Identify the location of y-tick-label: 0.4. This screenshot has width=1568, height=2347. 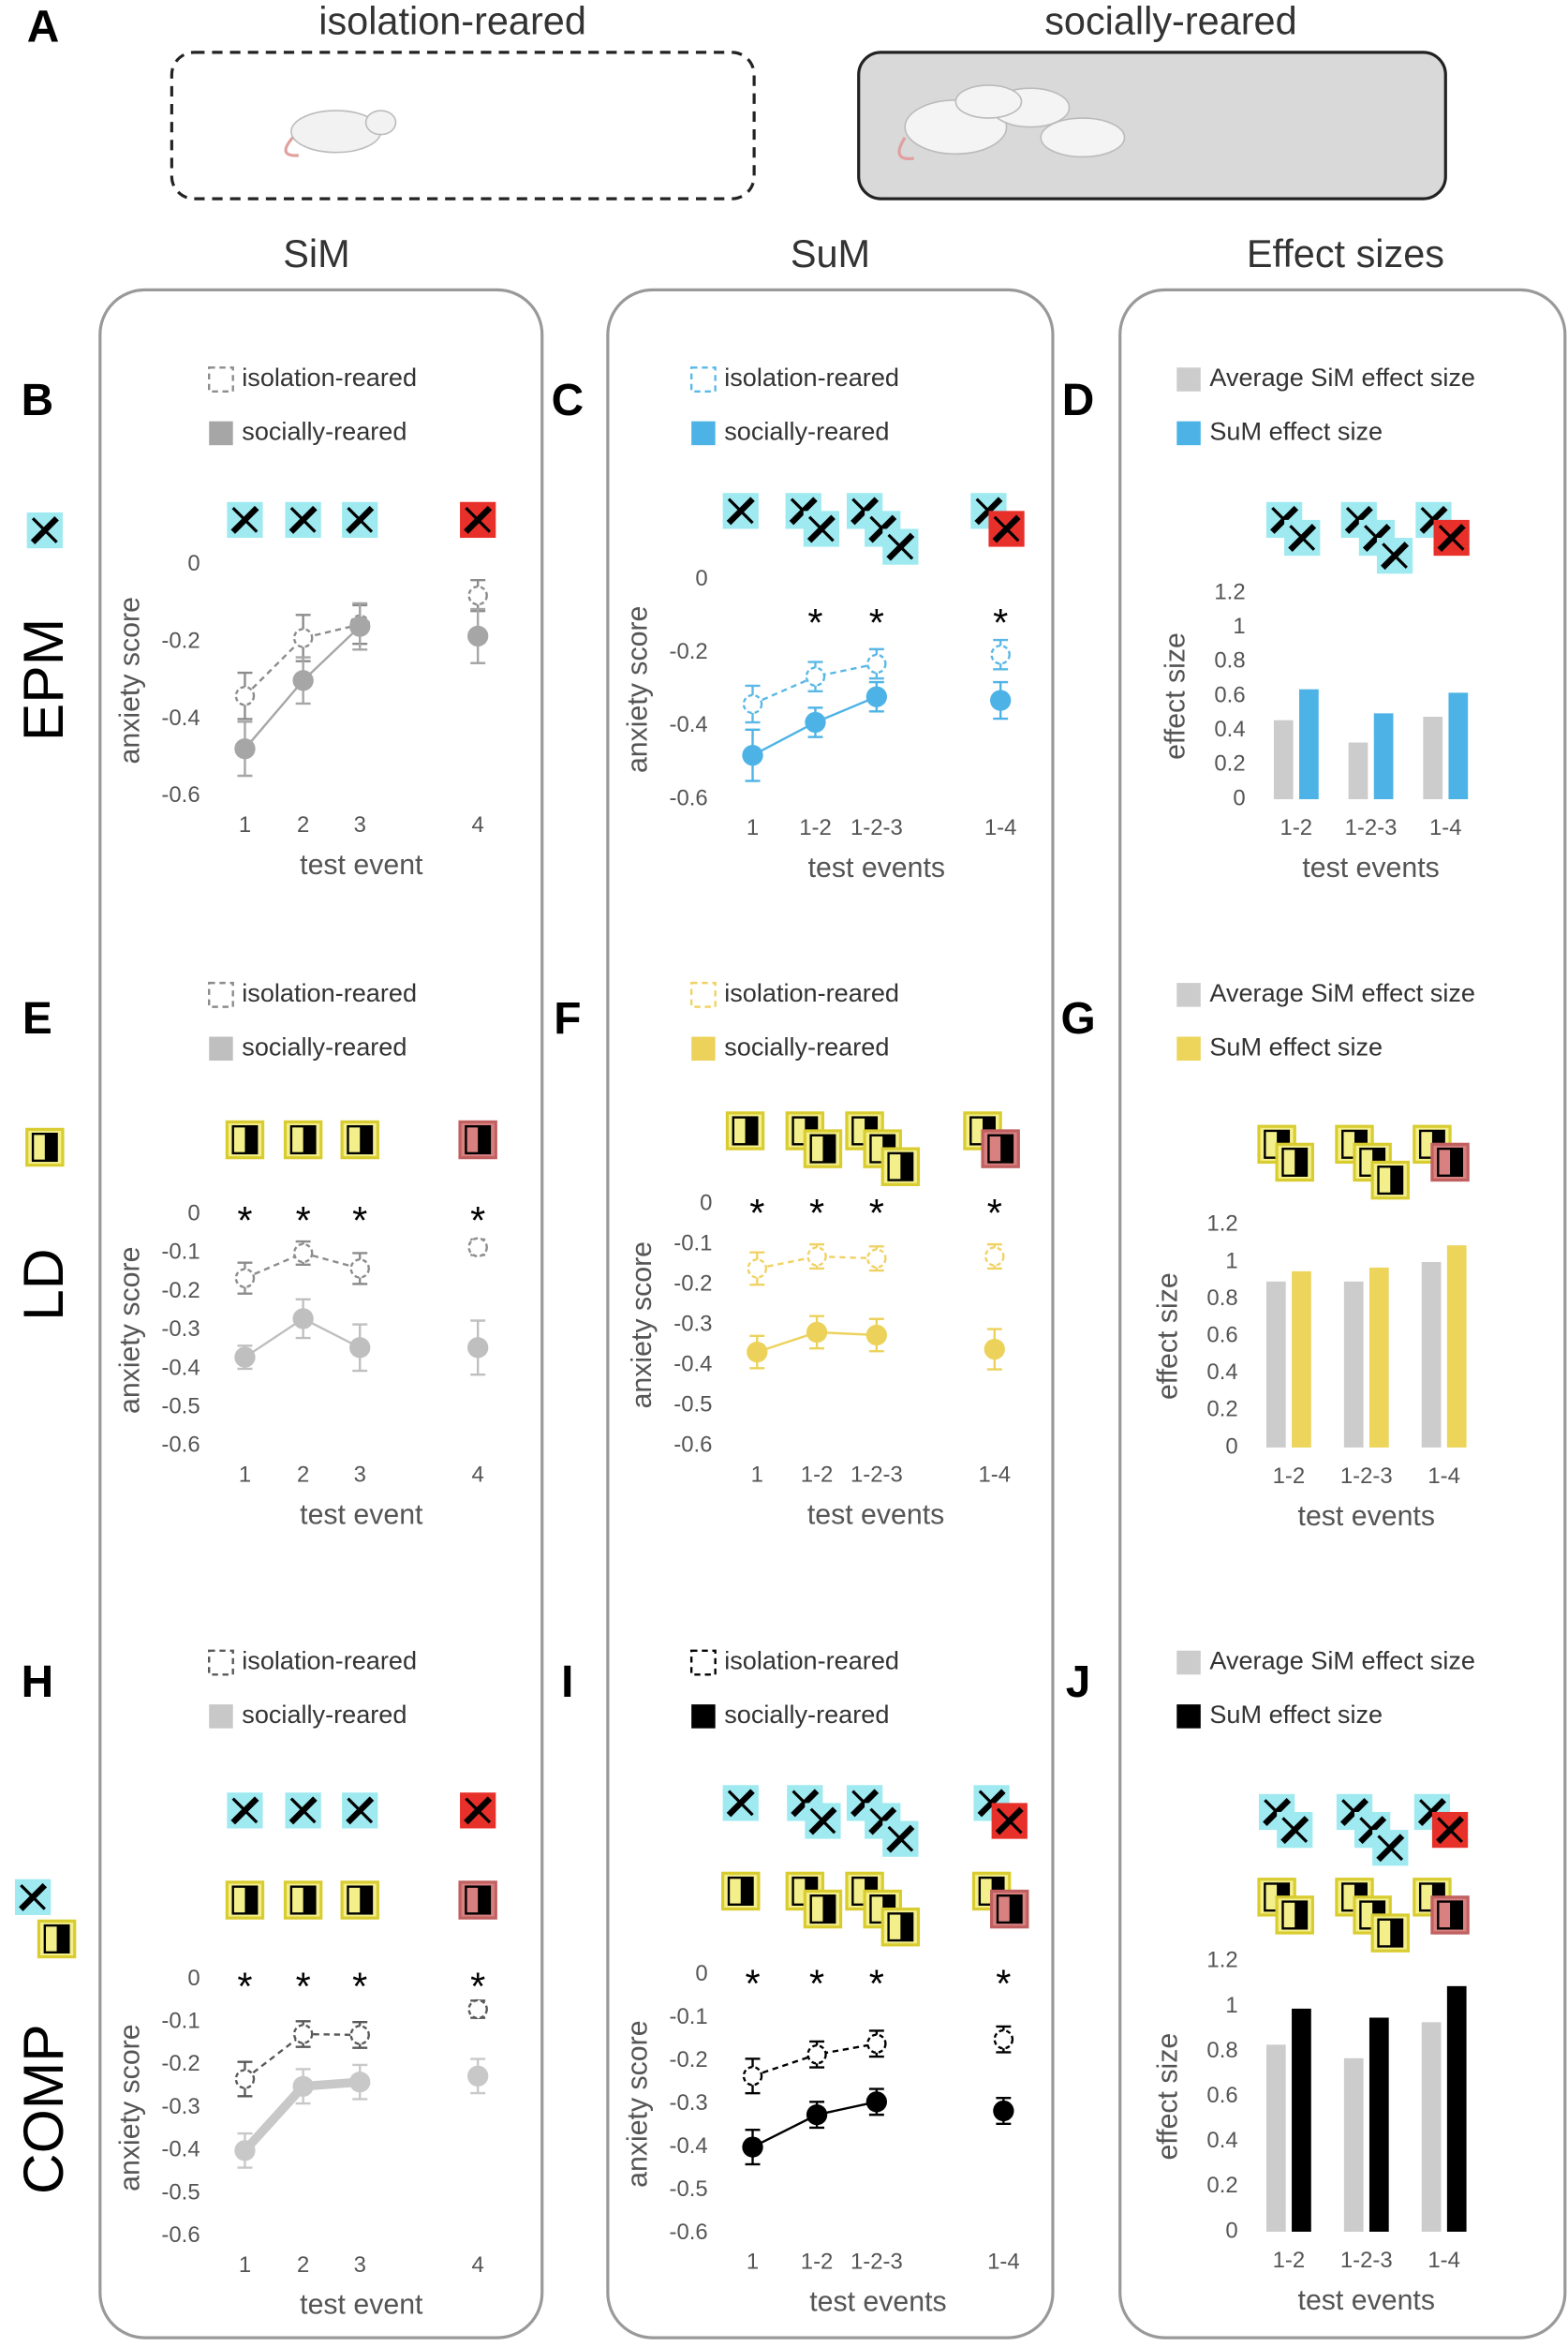
(1229, 729).